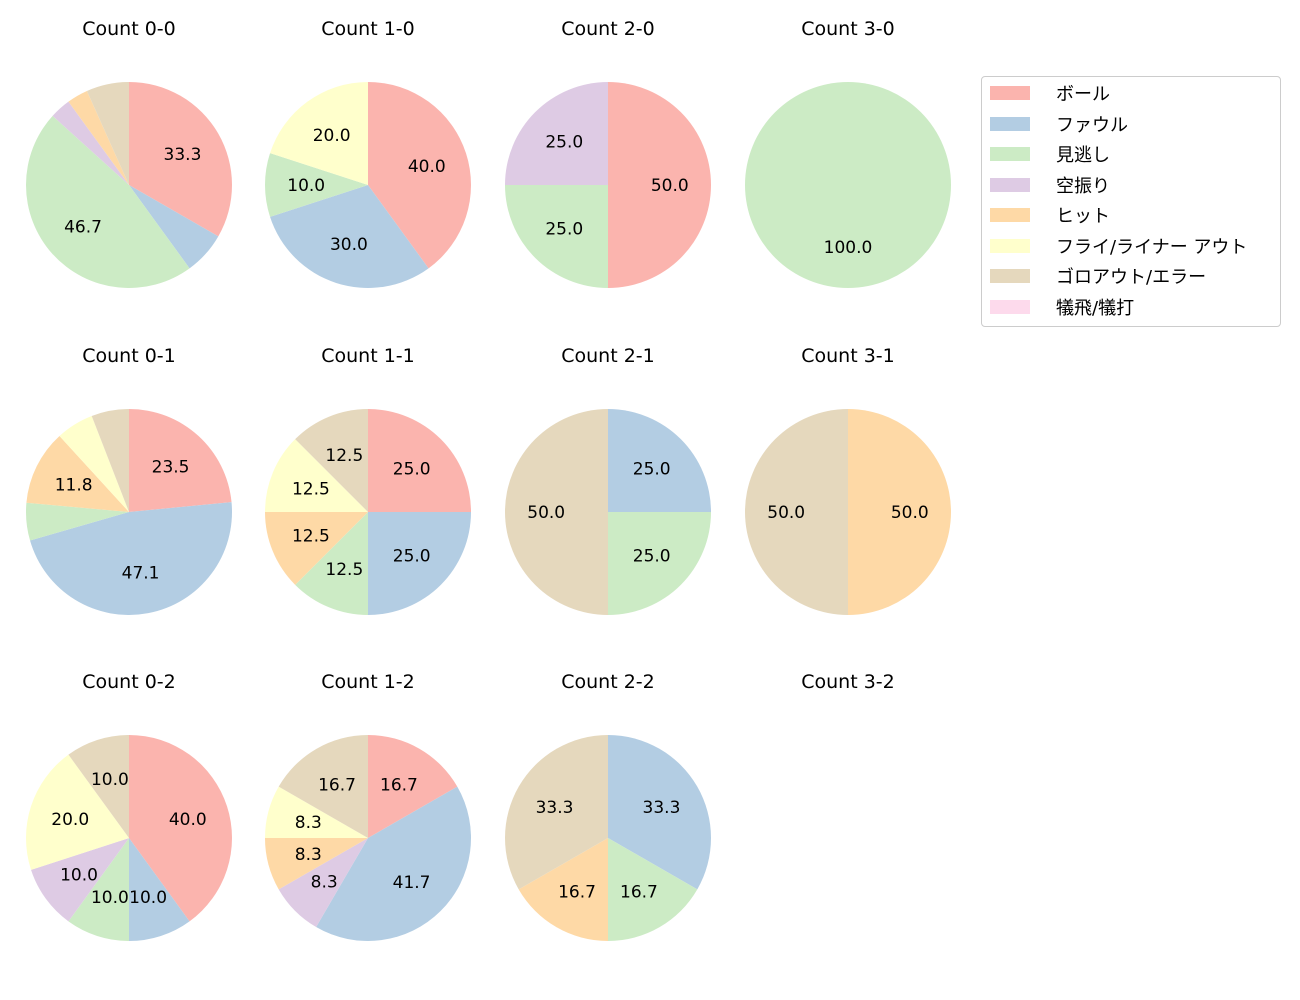 The image size is (1300, 1000). I want to click on legend-label: 見逃し, so click(1083, 155).